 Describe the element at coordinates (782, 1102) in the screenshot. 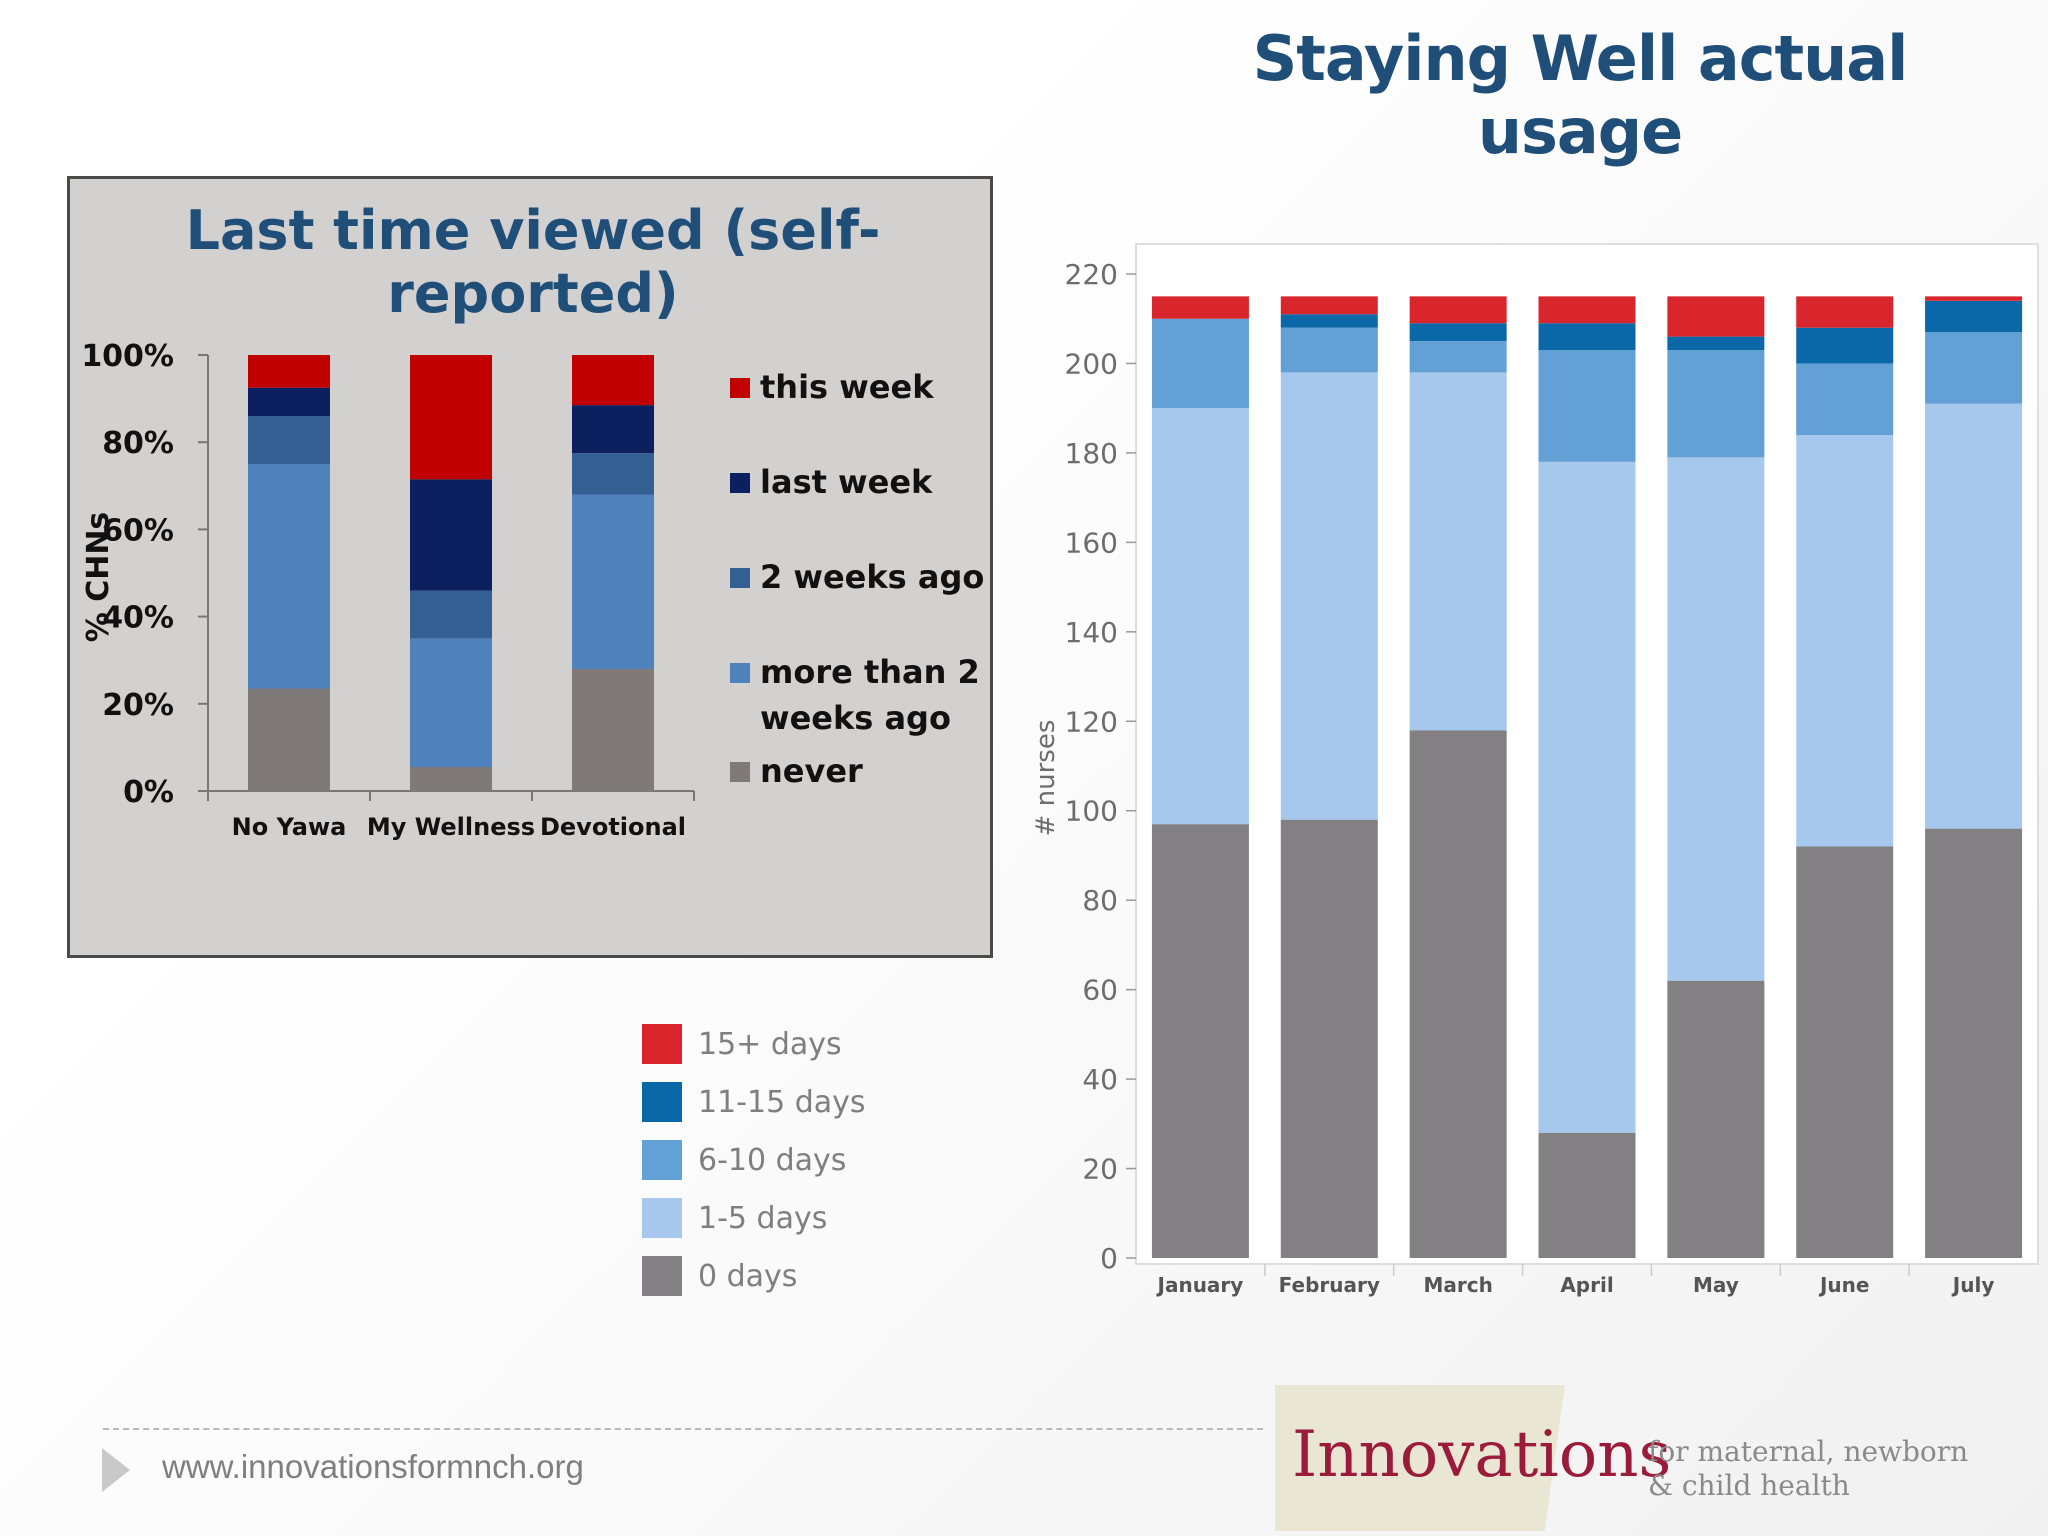

I see `legend-label: 11-15 days` at that location.